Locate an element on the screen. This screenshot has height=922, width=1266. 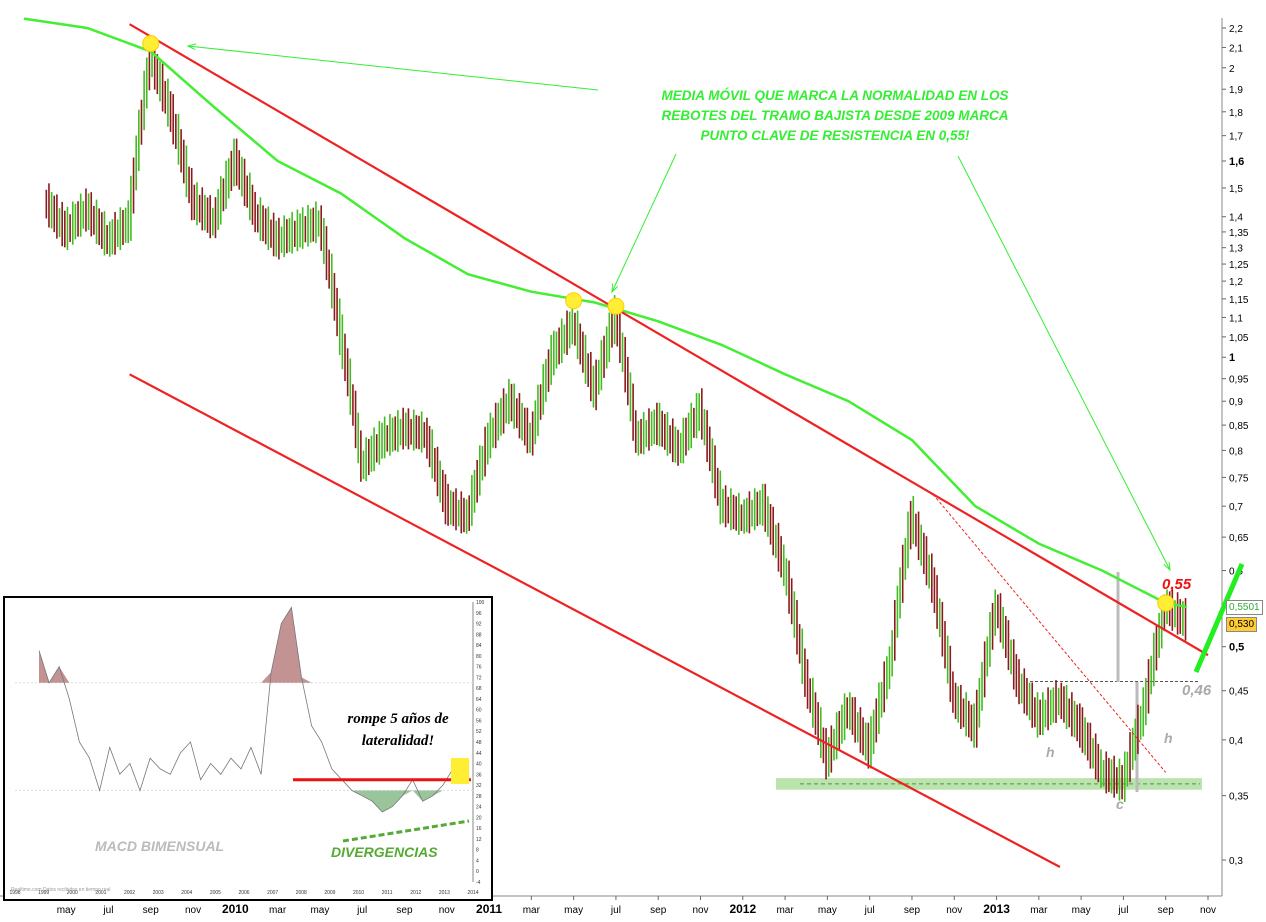
inset-y-label: 96 is located at coordinates (479, 614).